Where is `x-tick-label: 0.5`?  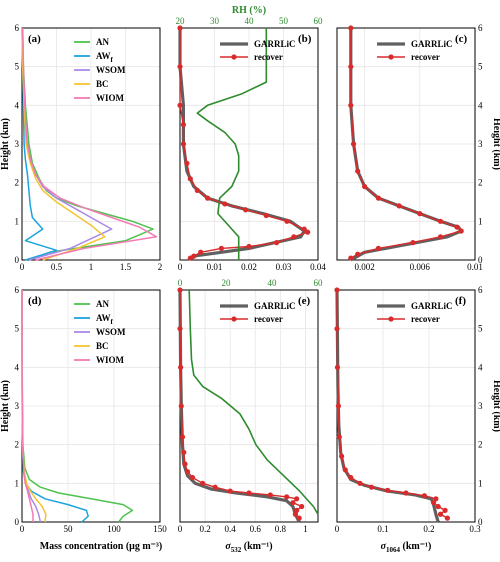
x-tick-label: 0.5 is located at coordinates (57, 267).